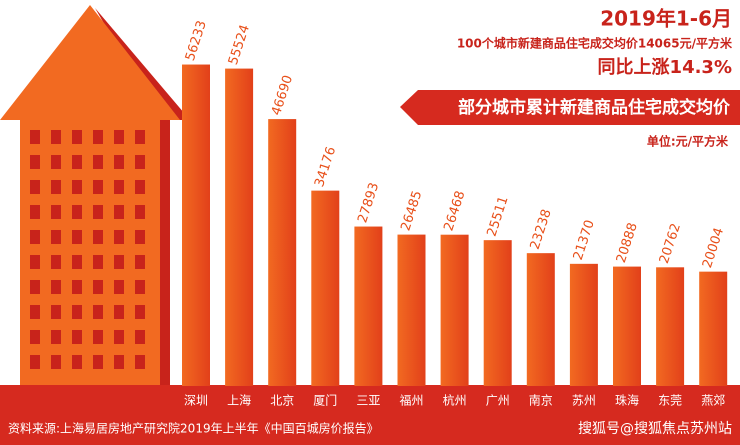 This screenshot has height=445, width=740. I want to click on x-tick-label: 三亚, so click(368, 401).